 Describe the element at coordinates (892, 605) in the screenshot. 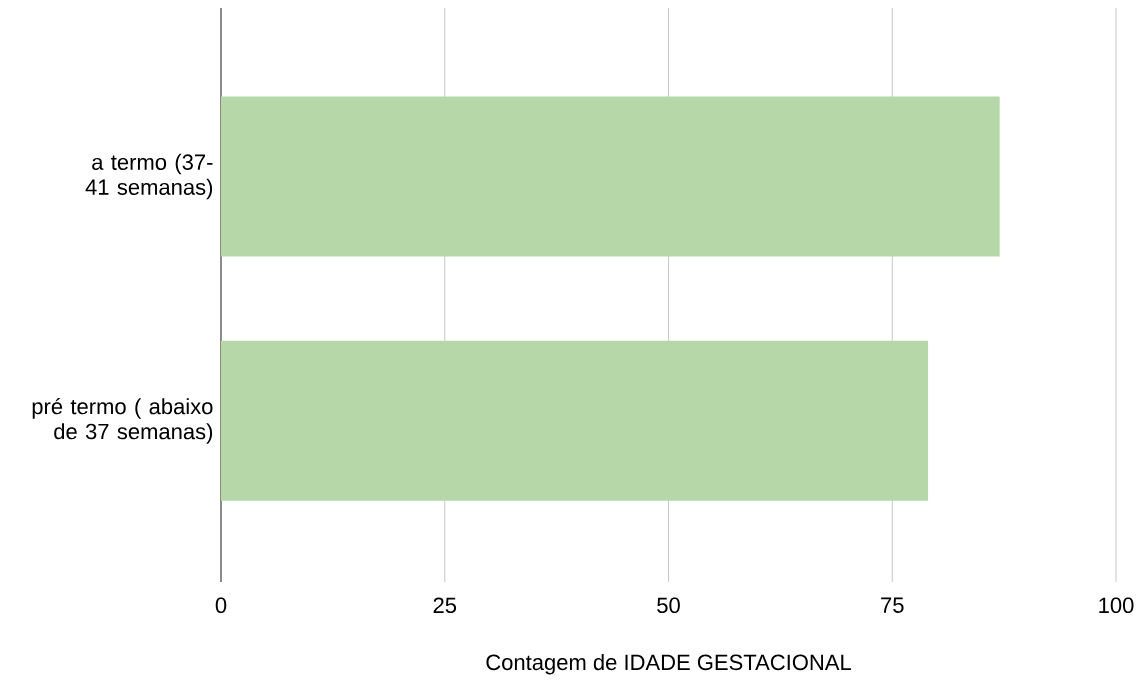

I see `x-tick-label: 75` at that location.